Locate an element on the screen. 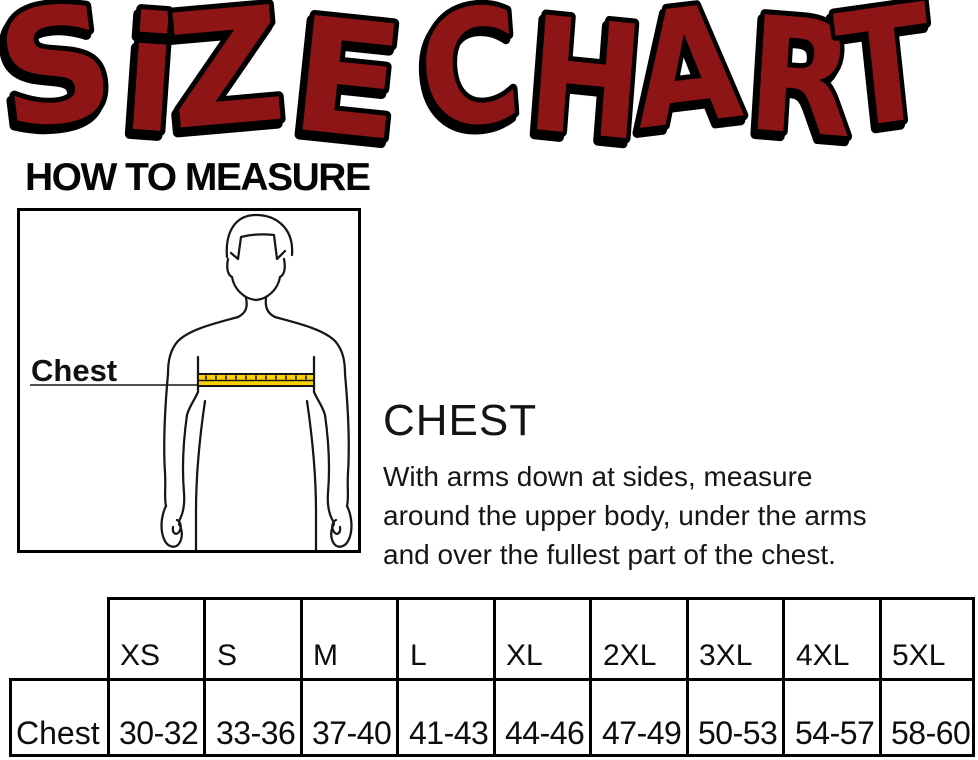 The height and width of the screenshot is (760, 978). title-word-chart: CHART is located at coordinates (676, 76).